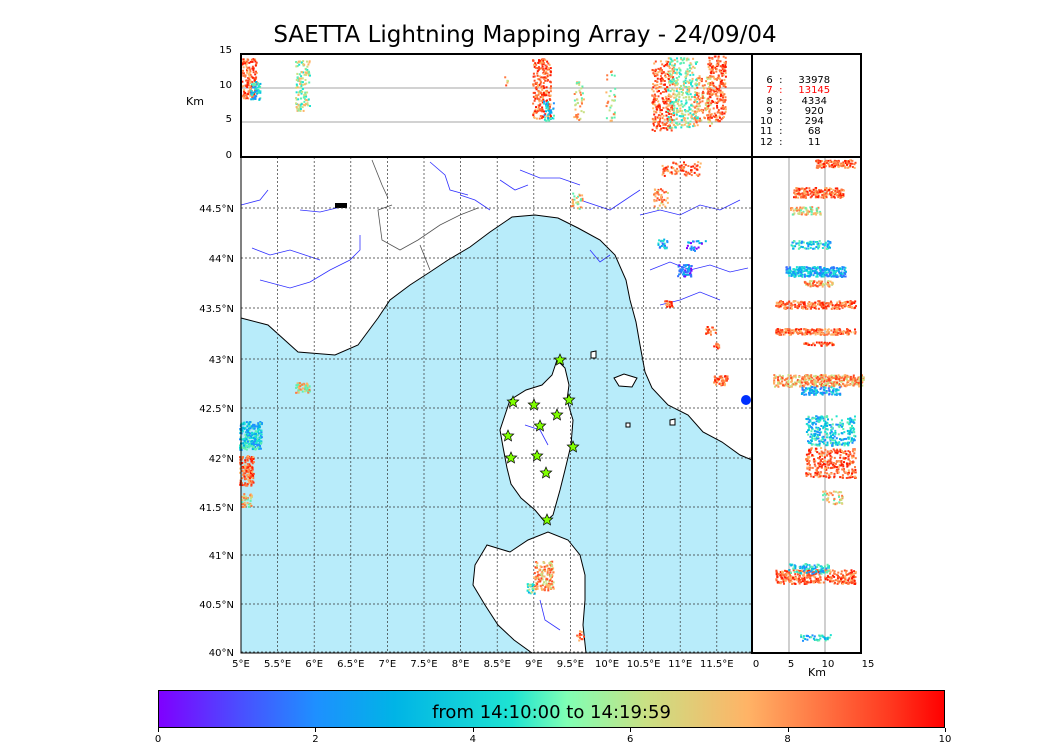 The image size is (1050, 750). I want to click on colorbar-tick-label: 2, so click(315, 739).